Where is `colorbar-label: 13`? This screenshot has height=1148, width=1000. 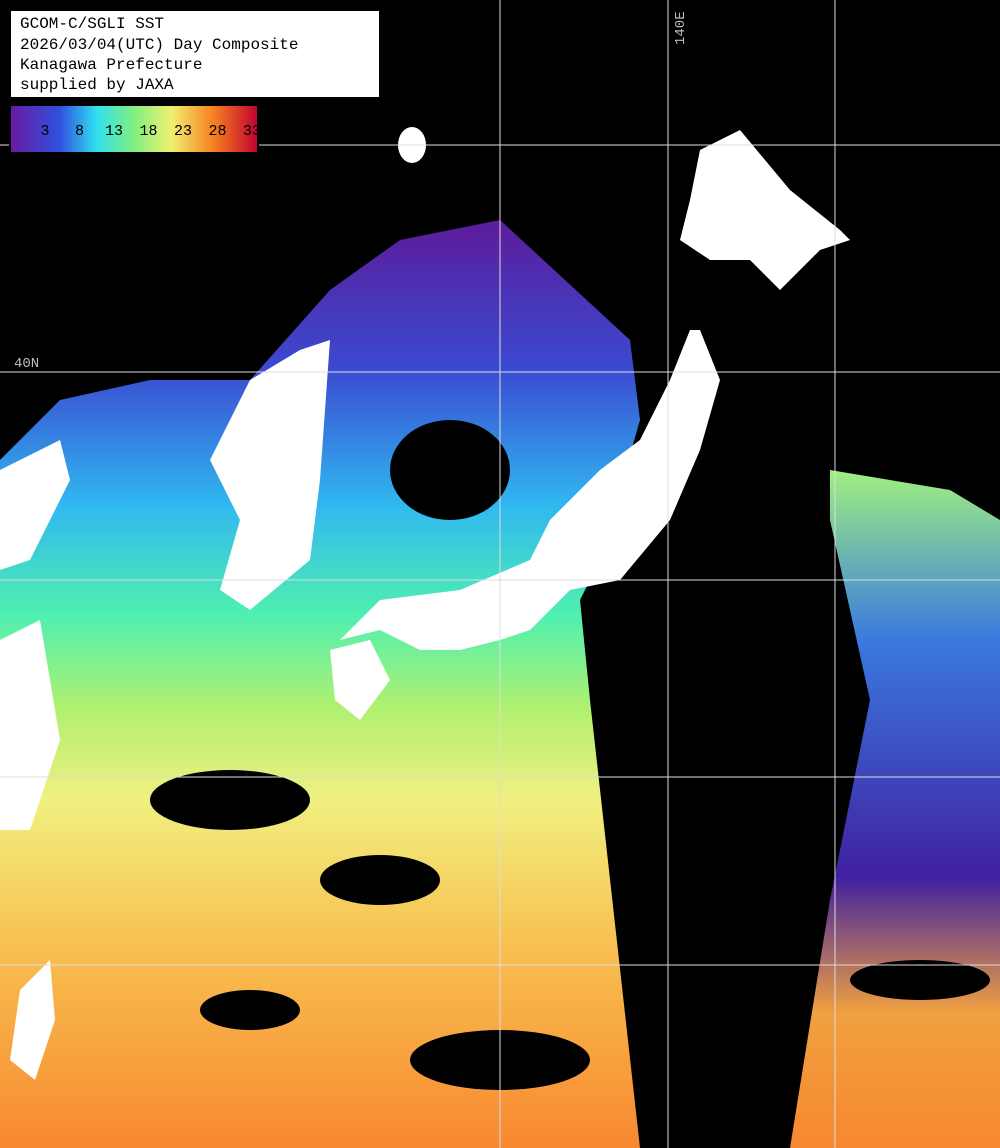 colorbar-label: 13 is located at coordinates (114, 131).